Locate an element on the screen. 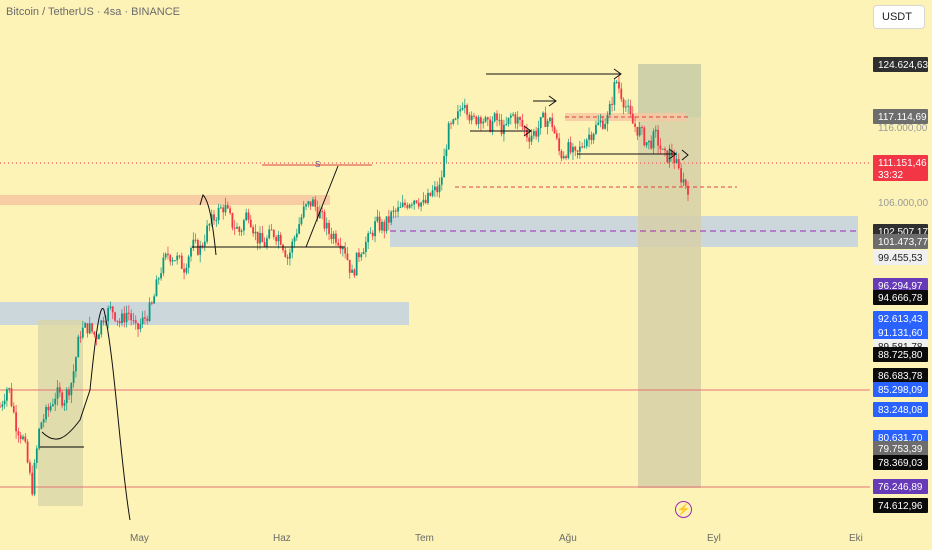 The image size is (932, 550). price-label-text: 80.631,70 is located at coordinates (900, 438).